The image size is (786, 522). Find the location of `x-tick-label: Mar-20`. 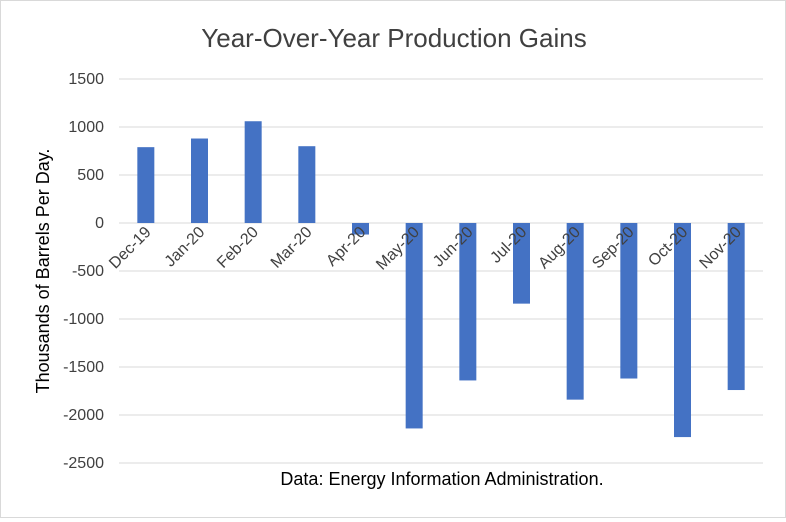

x-tick-label: Mar-20 is located at coordinates (292, 248).